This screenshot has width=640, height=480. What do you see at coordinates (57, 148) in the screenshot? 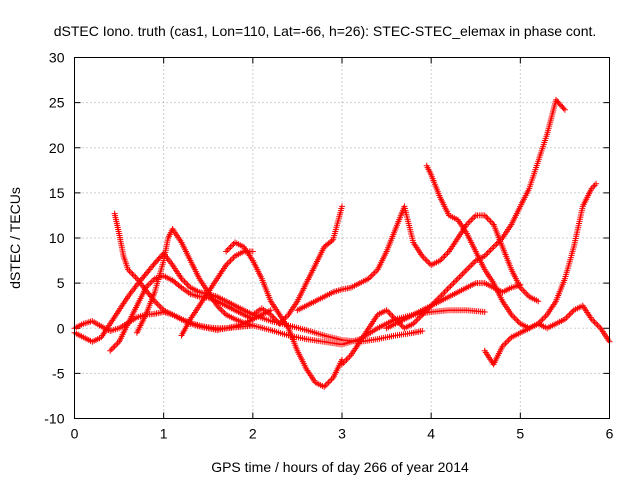
I see `y-tick-label: 20` at bounding box center [57, 148].